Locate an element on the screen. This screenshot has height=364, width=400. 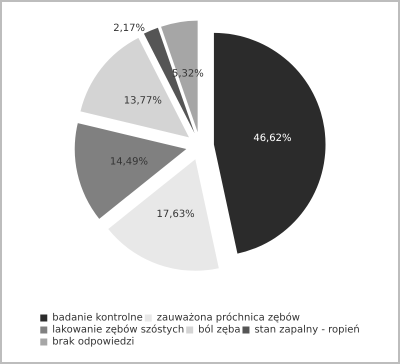
data-label: 2,17% is located at coordinates (129, 28).